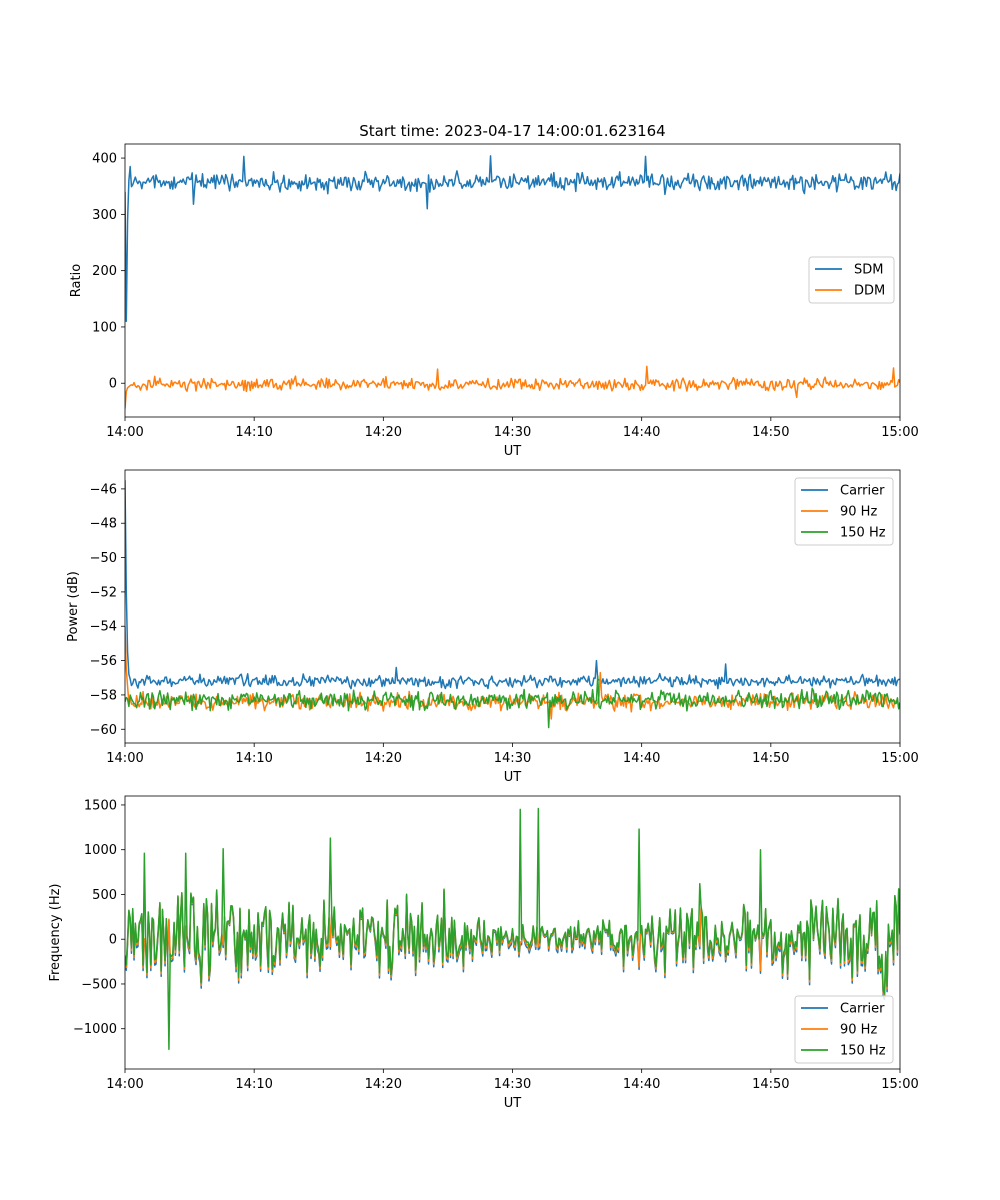 The image size is (1000, 1200). Describe the element at coordinates (104, 895) in the screenshot. I see `y-tick-label: 500` at that location.